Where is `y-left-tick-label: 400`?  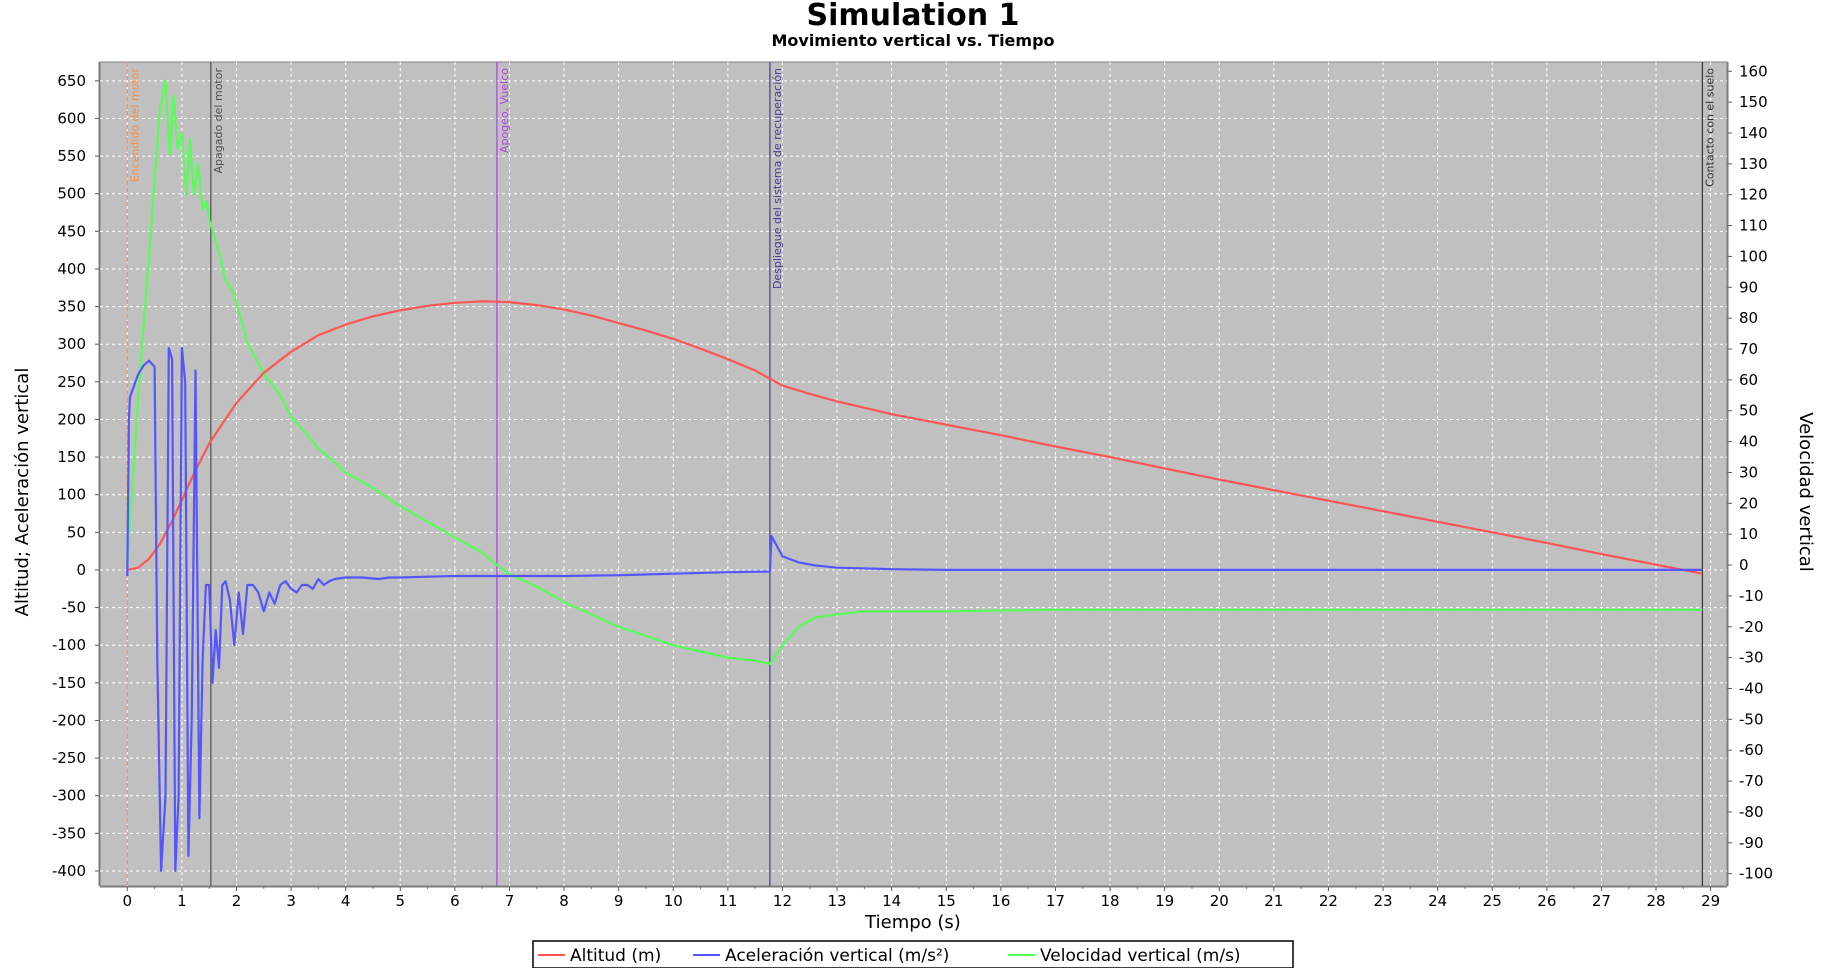 y-left-tick-label: 400 is located at coordinates (71, 269).